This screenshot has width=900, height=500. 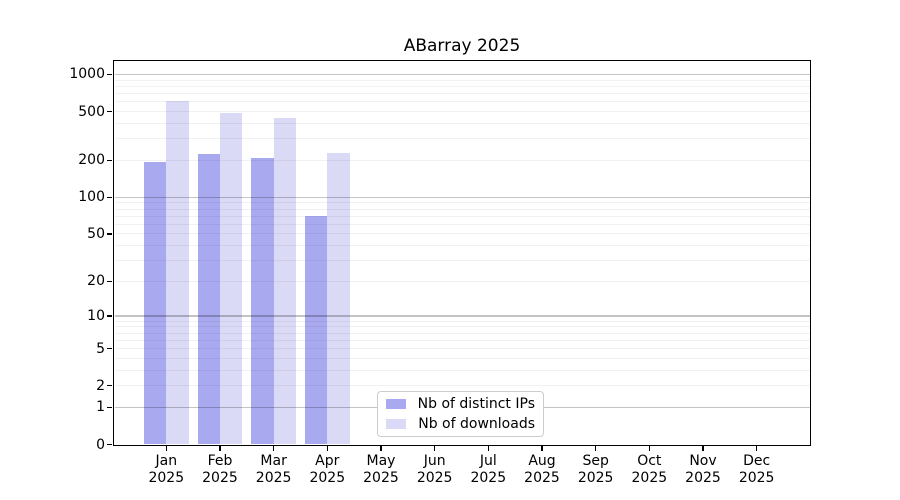 What do you see at coordinates (100, 444) in the screenshot?
I see `y-tick-label: 0` at bounding box center [100, 444].